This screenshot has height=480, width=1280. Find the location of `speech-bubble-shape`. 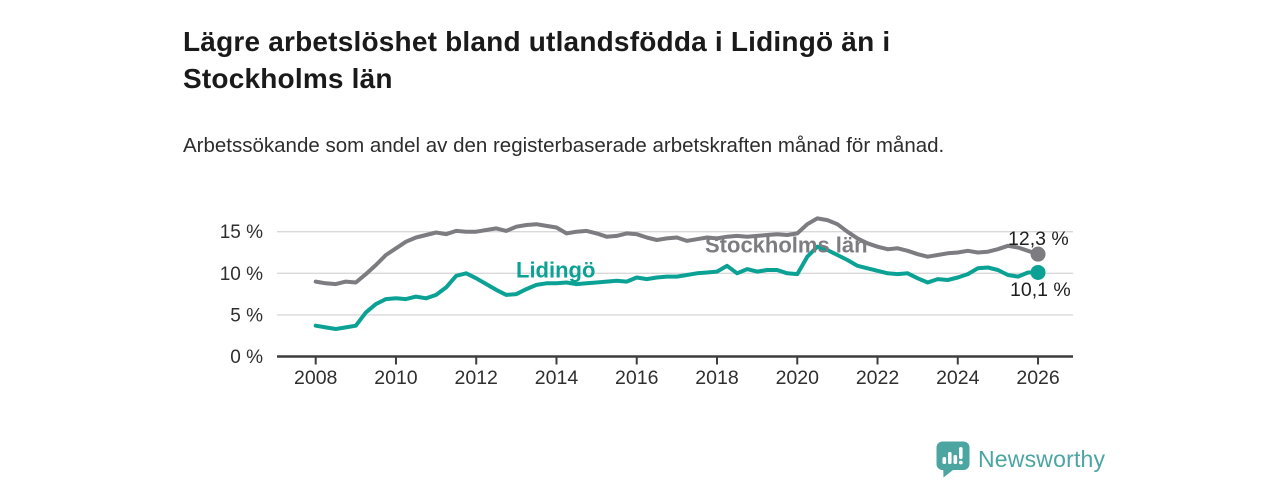

speech-bubble-shape is located at coordinates (953, 459).